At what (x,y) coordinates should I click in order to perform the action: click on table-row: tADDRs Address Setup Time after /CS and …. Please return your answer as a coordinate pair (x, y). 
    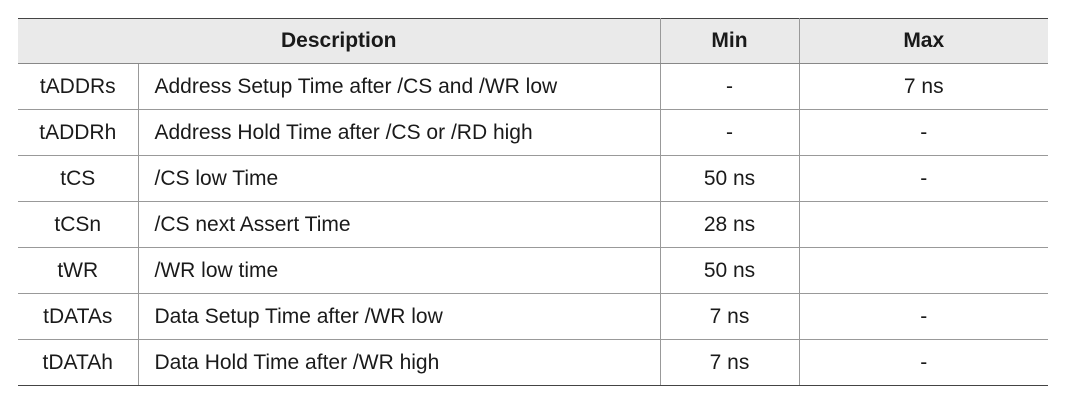
    Looking at the image, I should click on (533, 86).